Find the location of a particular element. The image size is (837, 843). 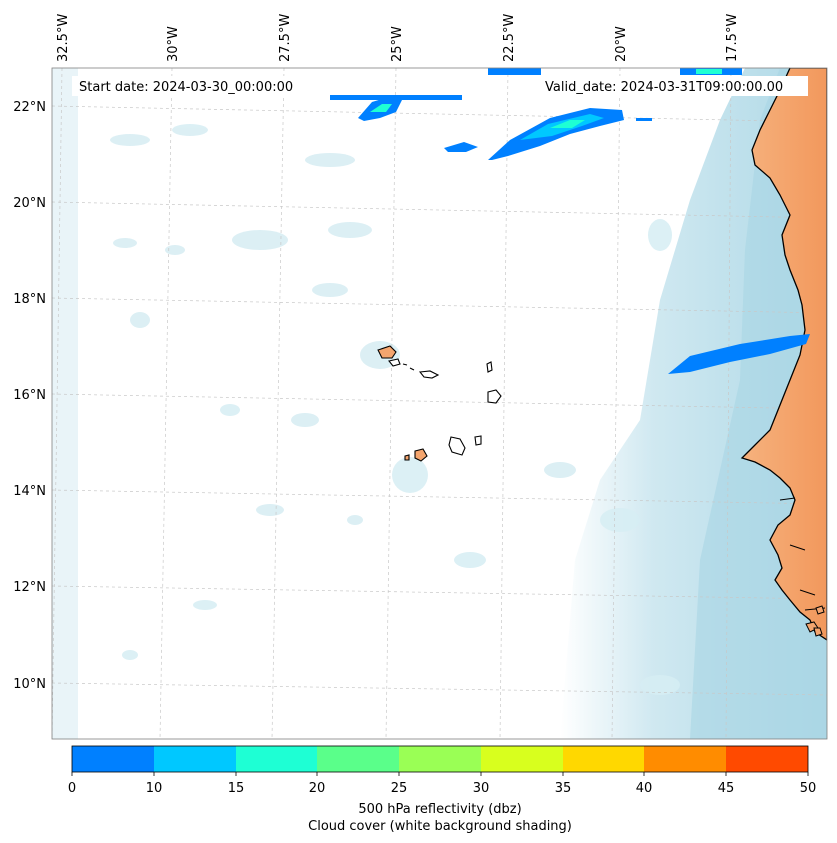

colorbar-tick-label: 35 is located at coordinates (563, 788).